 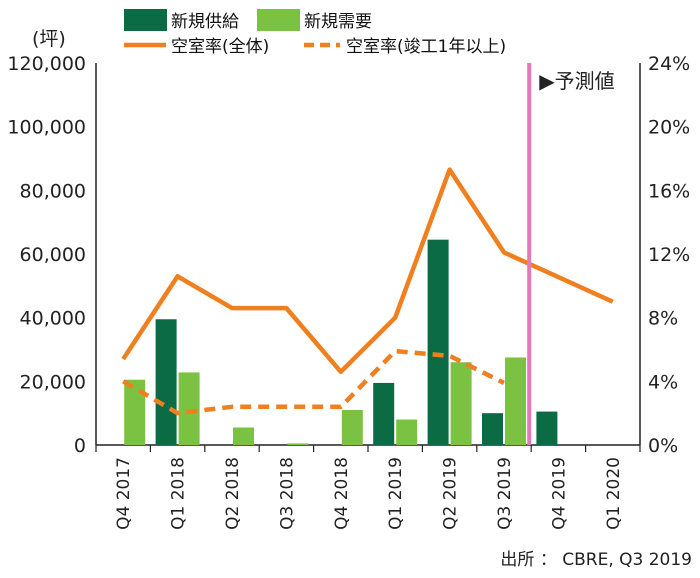 I want to click on y-left-tick-label: 0, so click(x=80, y=446).